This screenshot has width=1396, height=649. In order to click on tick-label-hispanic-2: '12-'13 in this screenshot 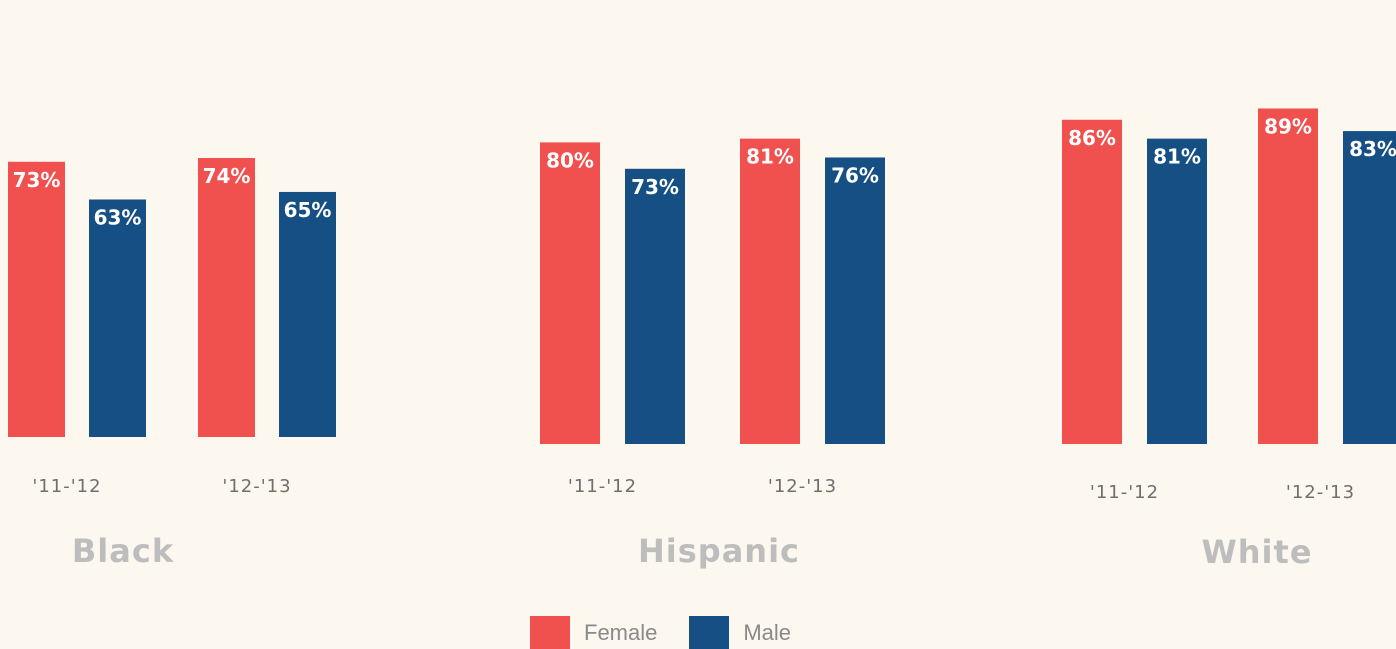, I will do `click(802, 486)`.